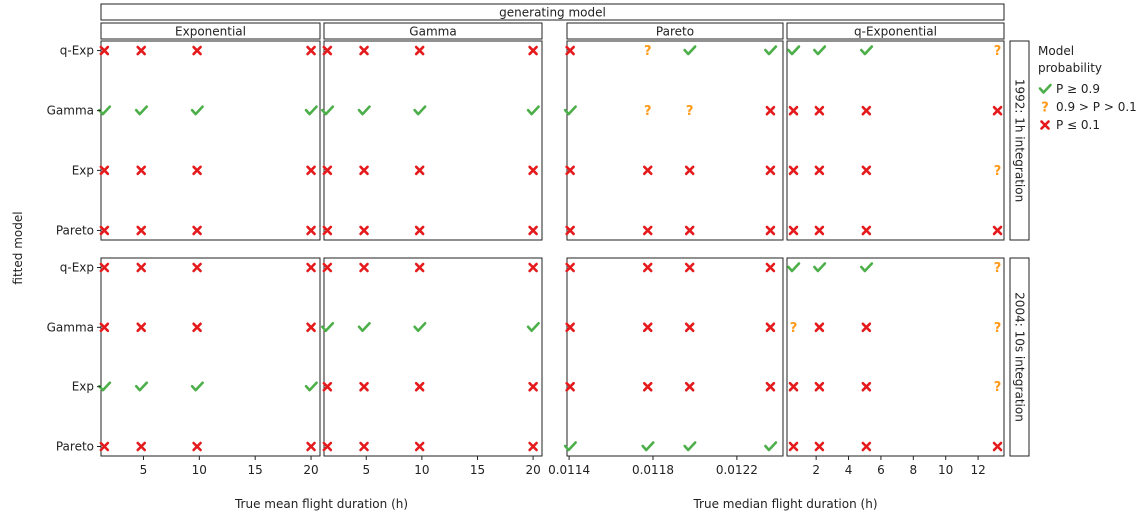 The image size is (1139, 517). I want to click on legend-question-icon: ?, so click(1045, 108).